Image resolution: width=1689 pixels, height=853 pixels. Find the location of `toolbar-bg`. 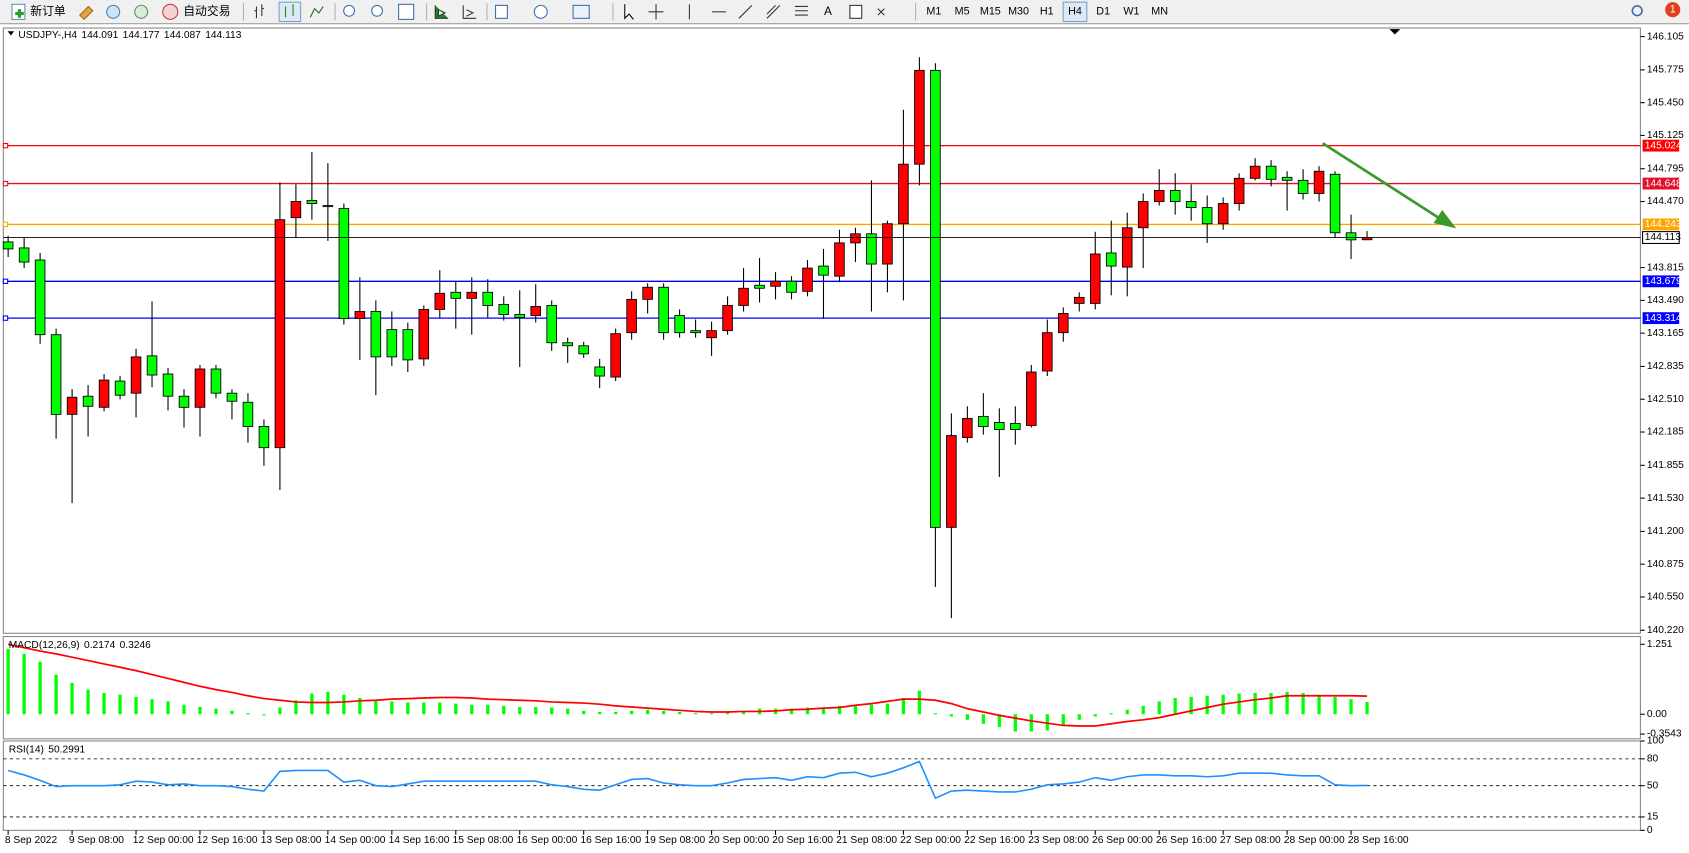

toolbar-bg is located at coordinates (844, 12).